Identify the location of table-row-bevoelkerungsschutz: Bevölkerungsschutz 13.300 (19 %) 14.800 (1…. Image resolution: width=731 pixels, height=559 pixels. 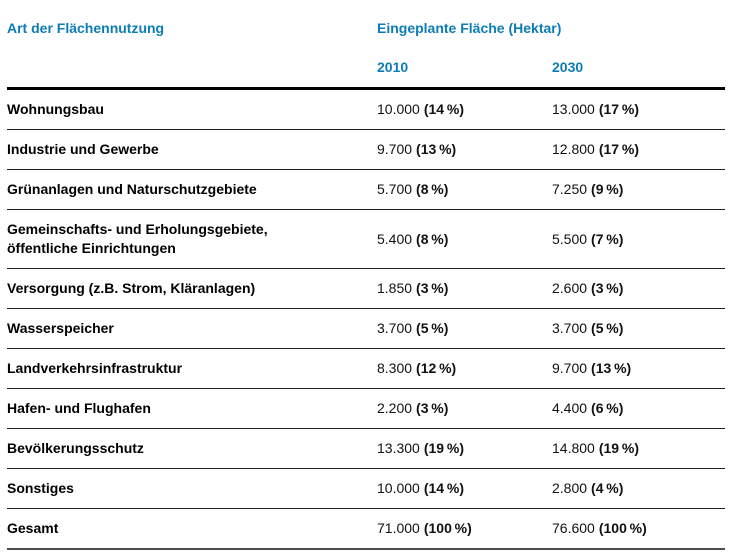
(366, 449).